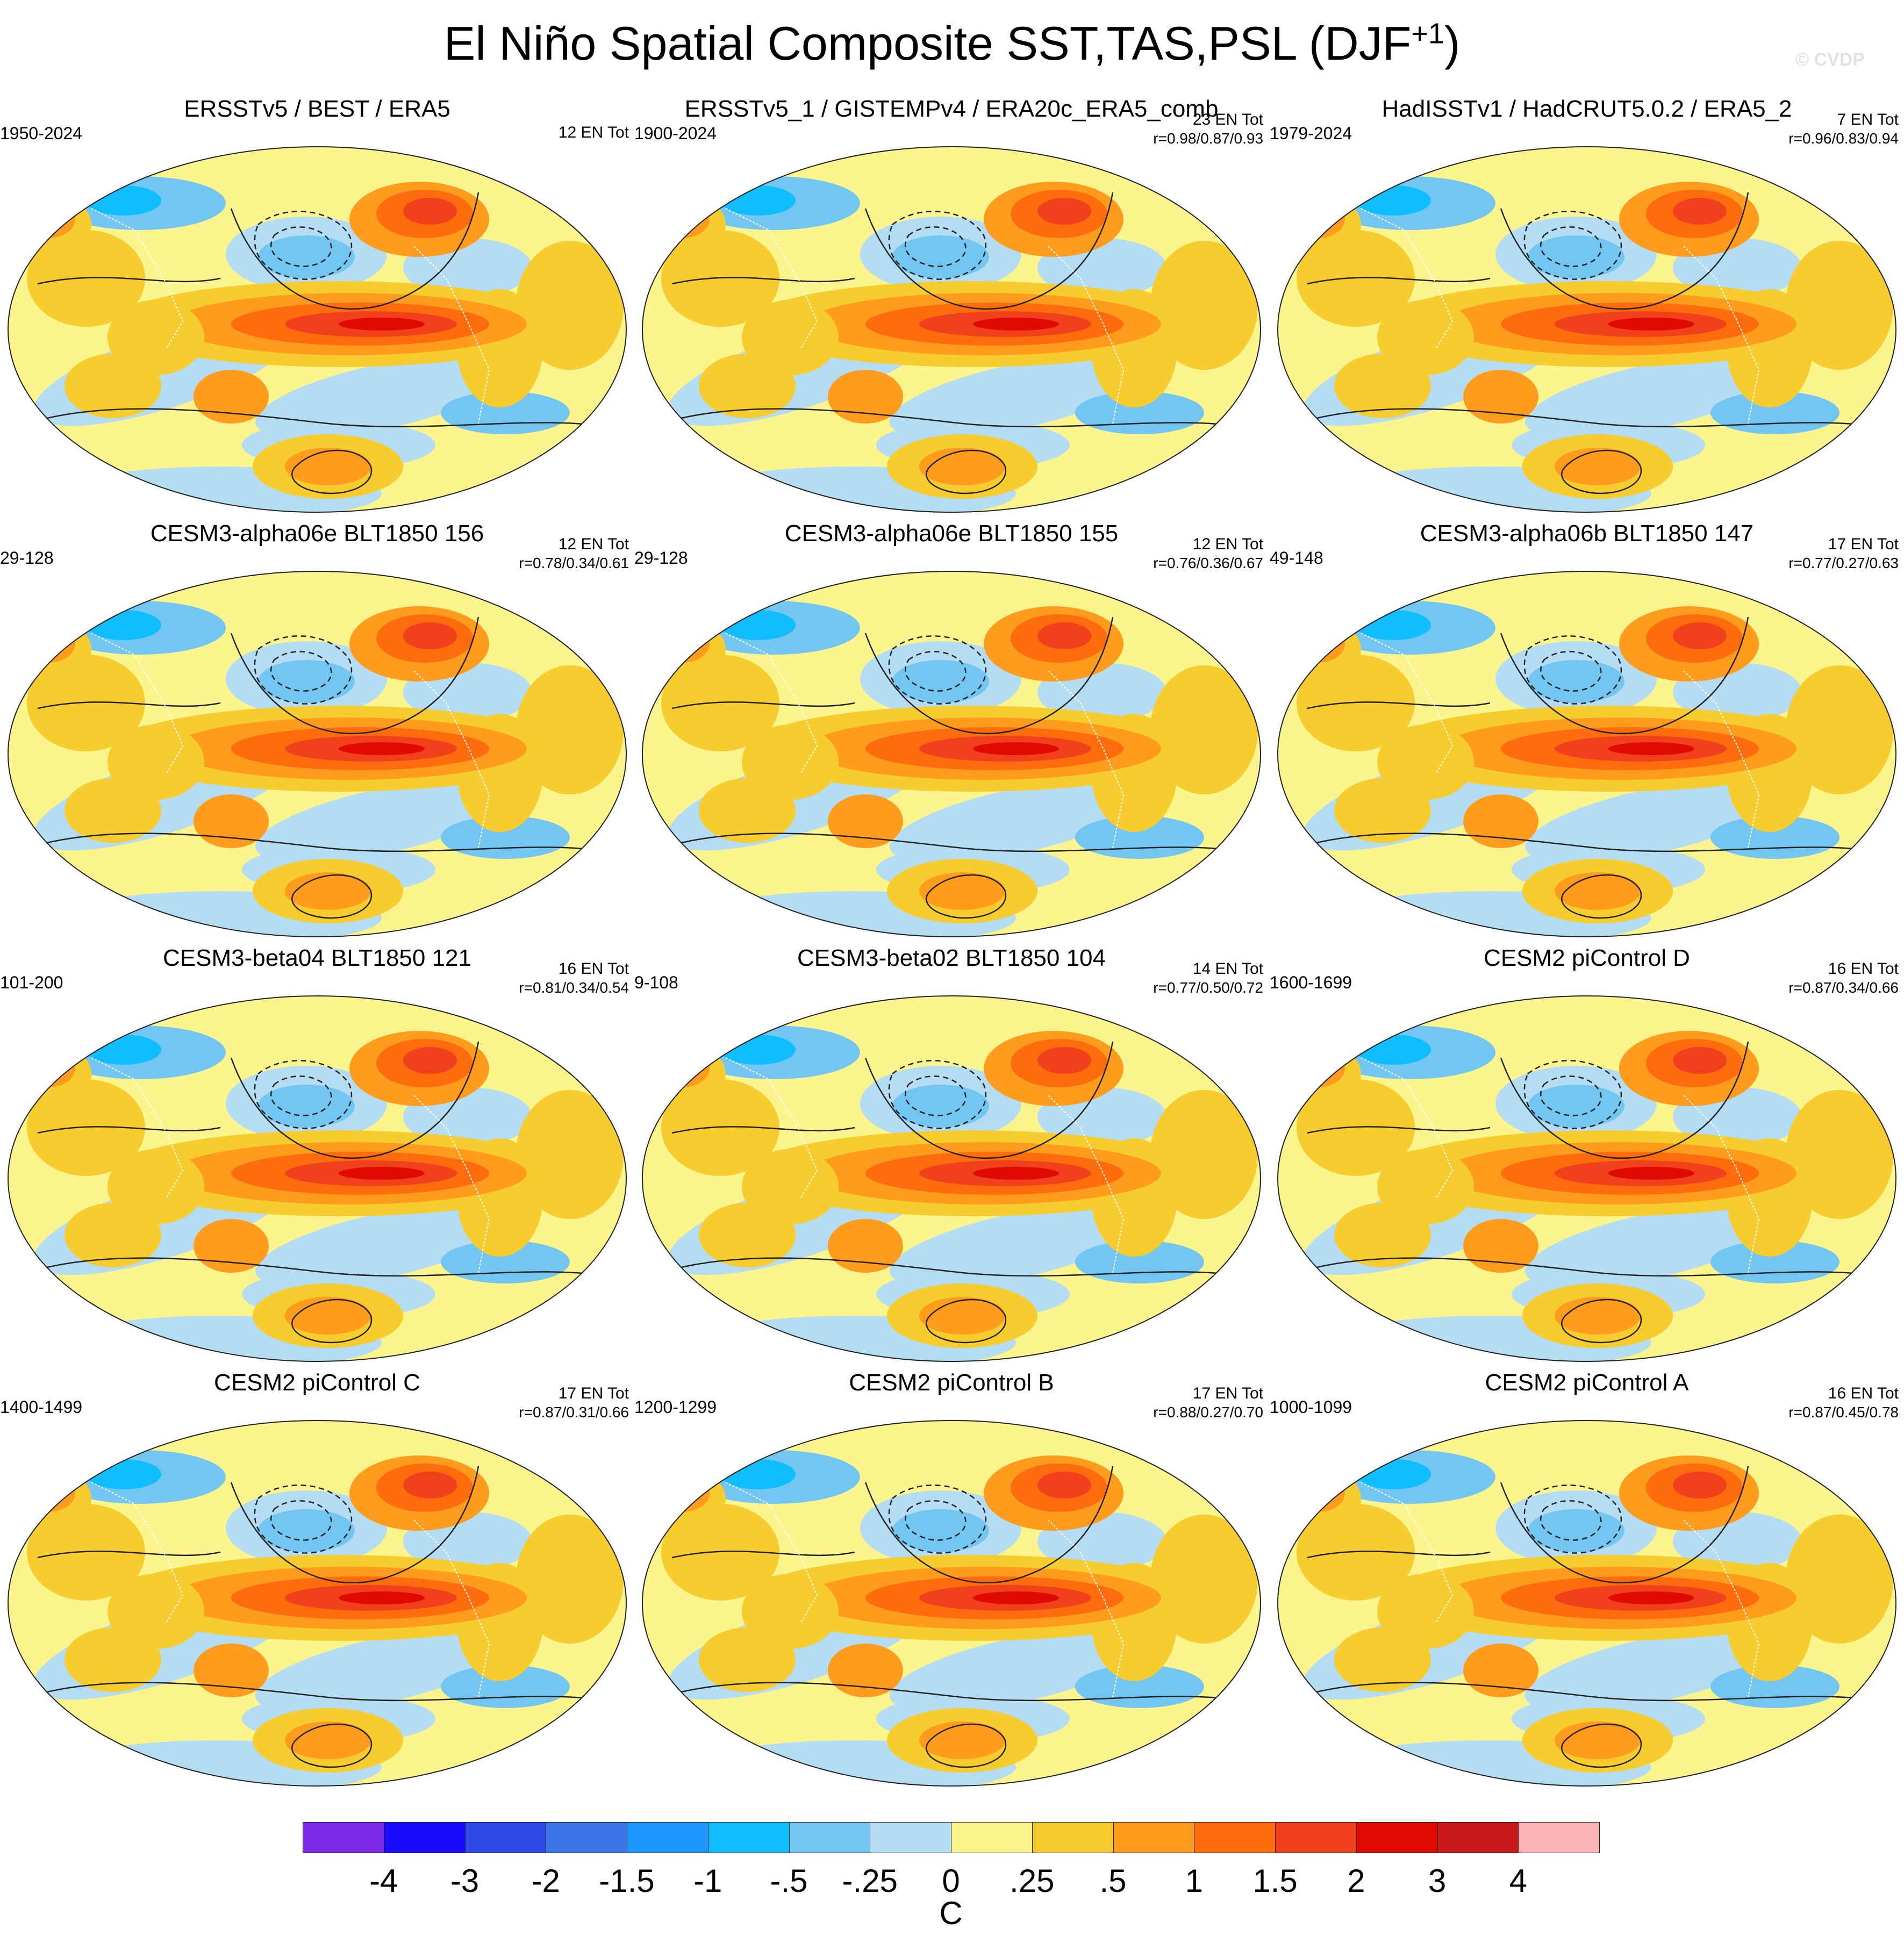 Image resolution: width=1904 pixels, height=1944 pixels. What do you see at coordinates (1438, 1881) in the screenshot?
I see `colorbar-tick-label: 3` at bounding box center [1438, 1881].